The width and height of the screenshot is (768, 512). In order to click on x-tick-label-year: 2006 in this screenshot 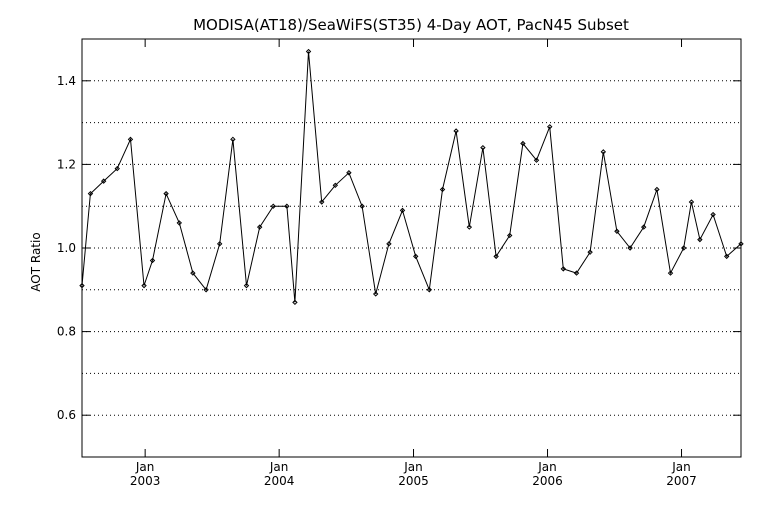, I will do `click(547, 481)`.